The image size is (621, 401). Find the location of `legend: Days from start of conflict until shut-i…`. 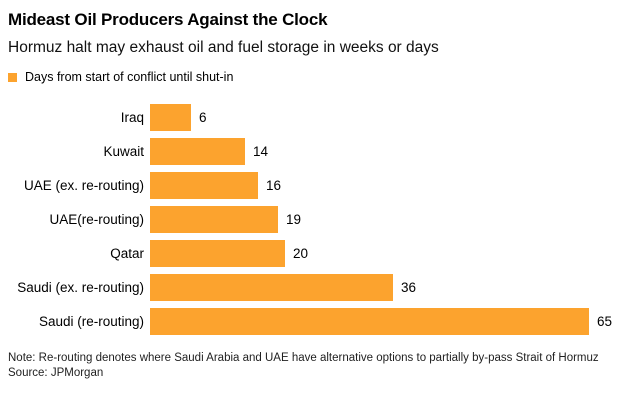

legend: Days from start of conflict until shut-i… is located at coordinates (310, 77).